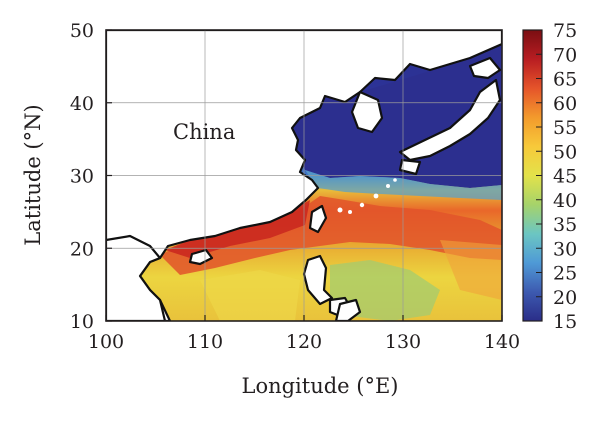 This screenshot has height=423, width=600. Describe the element at coordinates (82, 104) in the screenshot. I see `y-tick-label-3: 40` at that location.